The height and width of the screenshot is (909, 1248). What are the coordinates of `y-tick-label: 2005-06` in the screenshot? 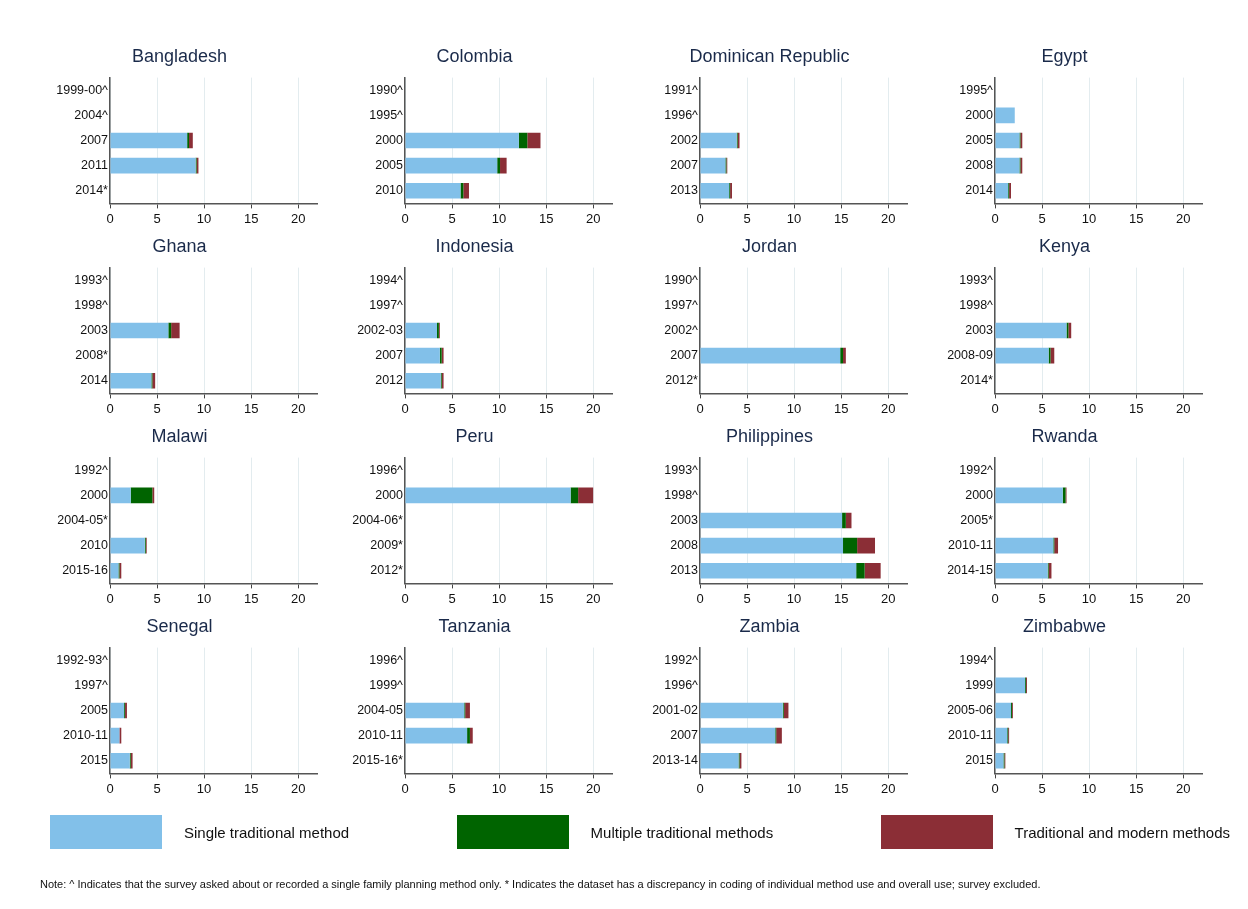 It's located at (970, 709).